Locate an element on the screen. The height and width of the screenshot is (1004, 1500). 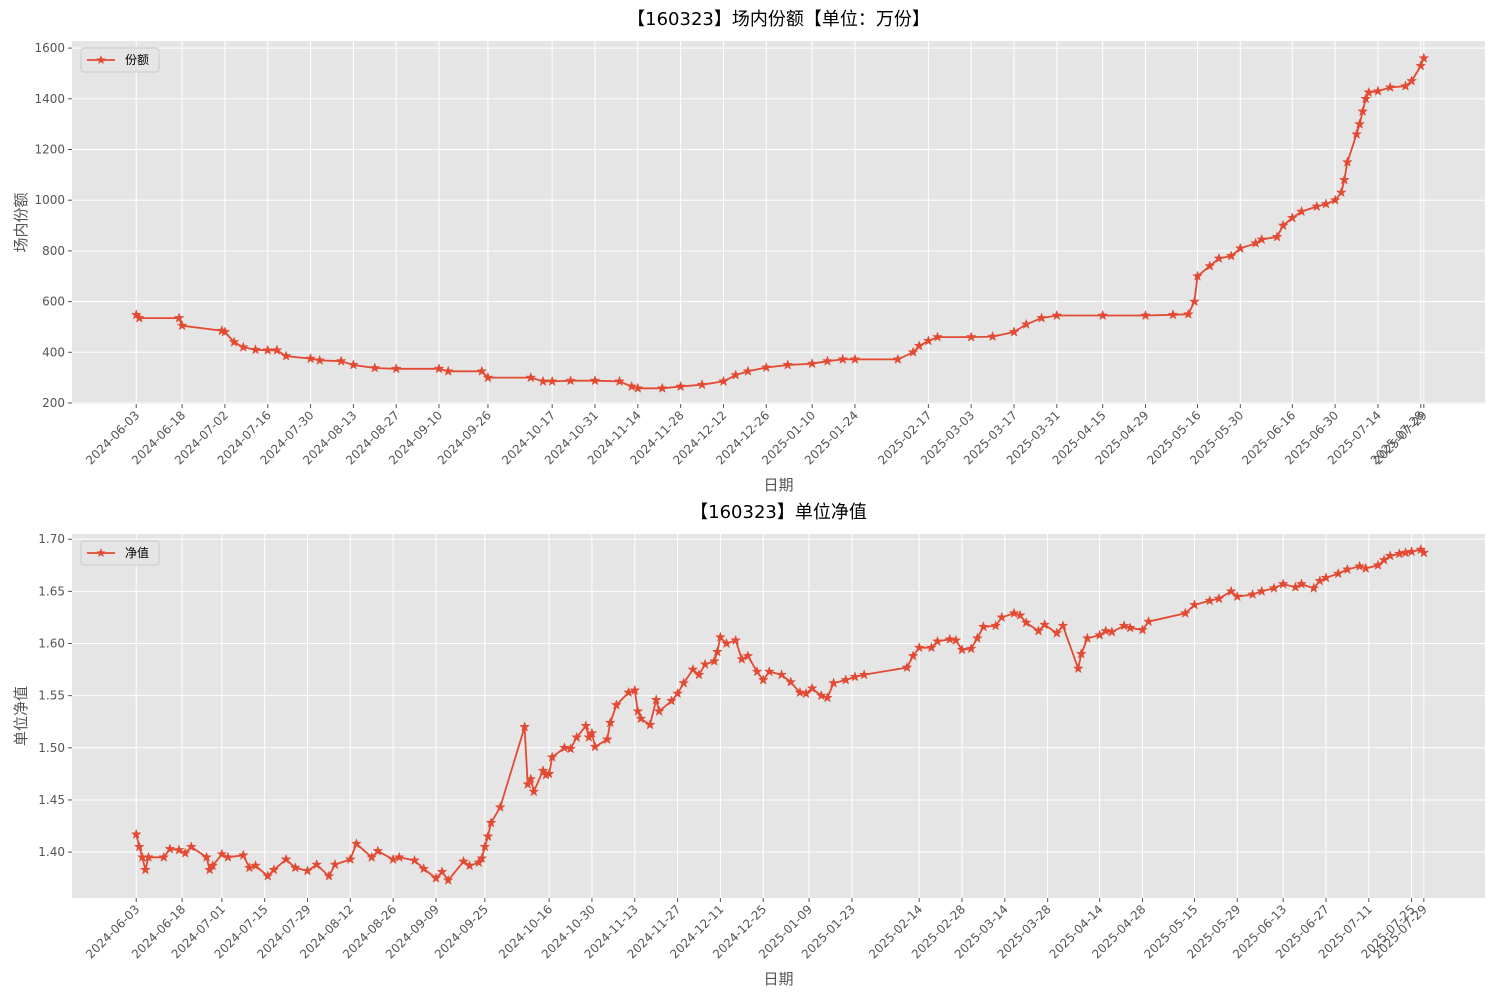
y-tick-label: 1.65 is located at coordinates (51, 591).